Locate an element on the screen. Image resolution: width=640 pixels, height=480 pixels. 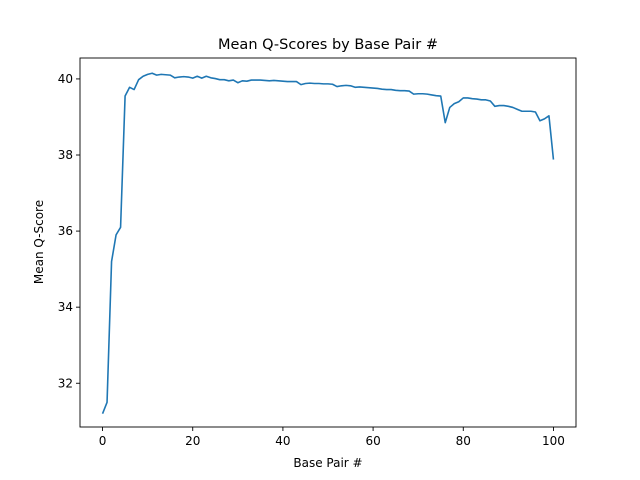
y-tick-label: 34 is located at coordinates (65, 307).